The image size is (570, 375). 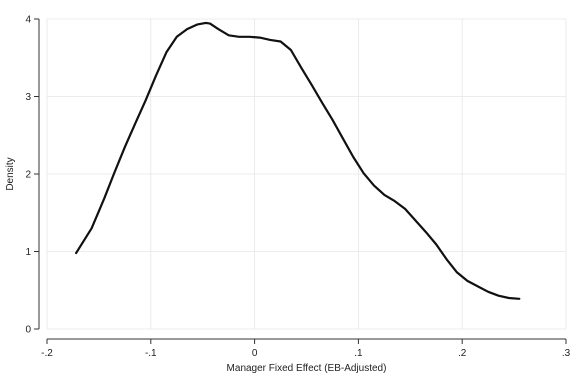 I want to click on y-tick-label: 3, so click(x=28, y=97).